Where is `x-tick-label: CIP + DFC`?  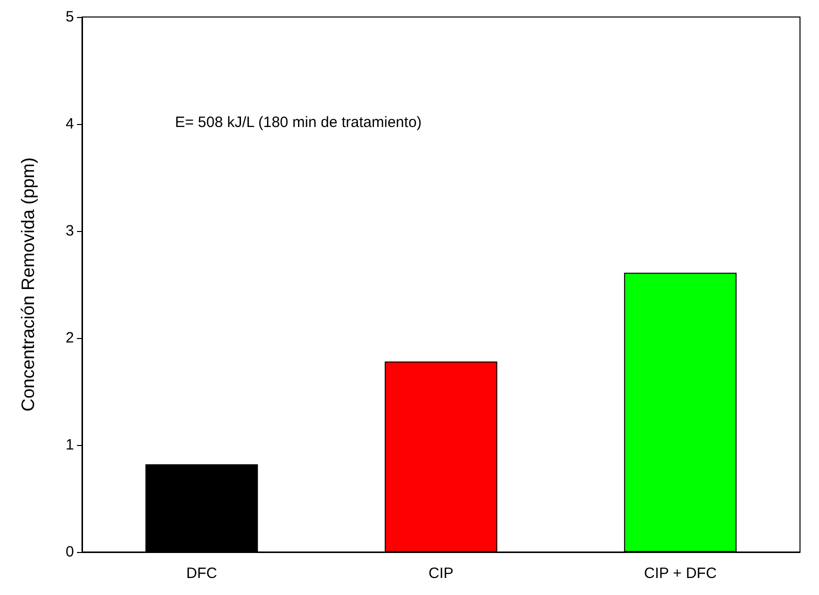 x-tick-label: CIP + DFC is located at coordinates (680, 573).